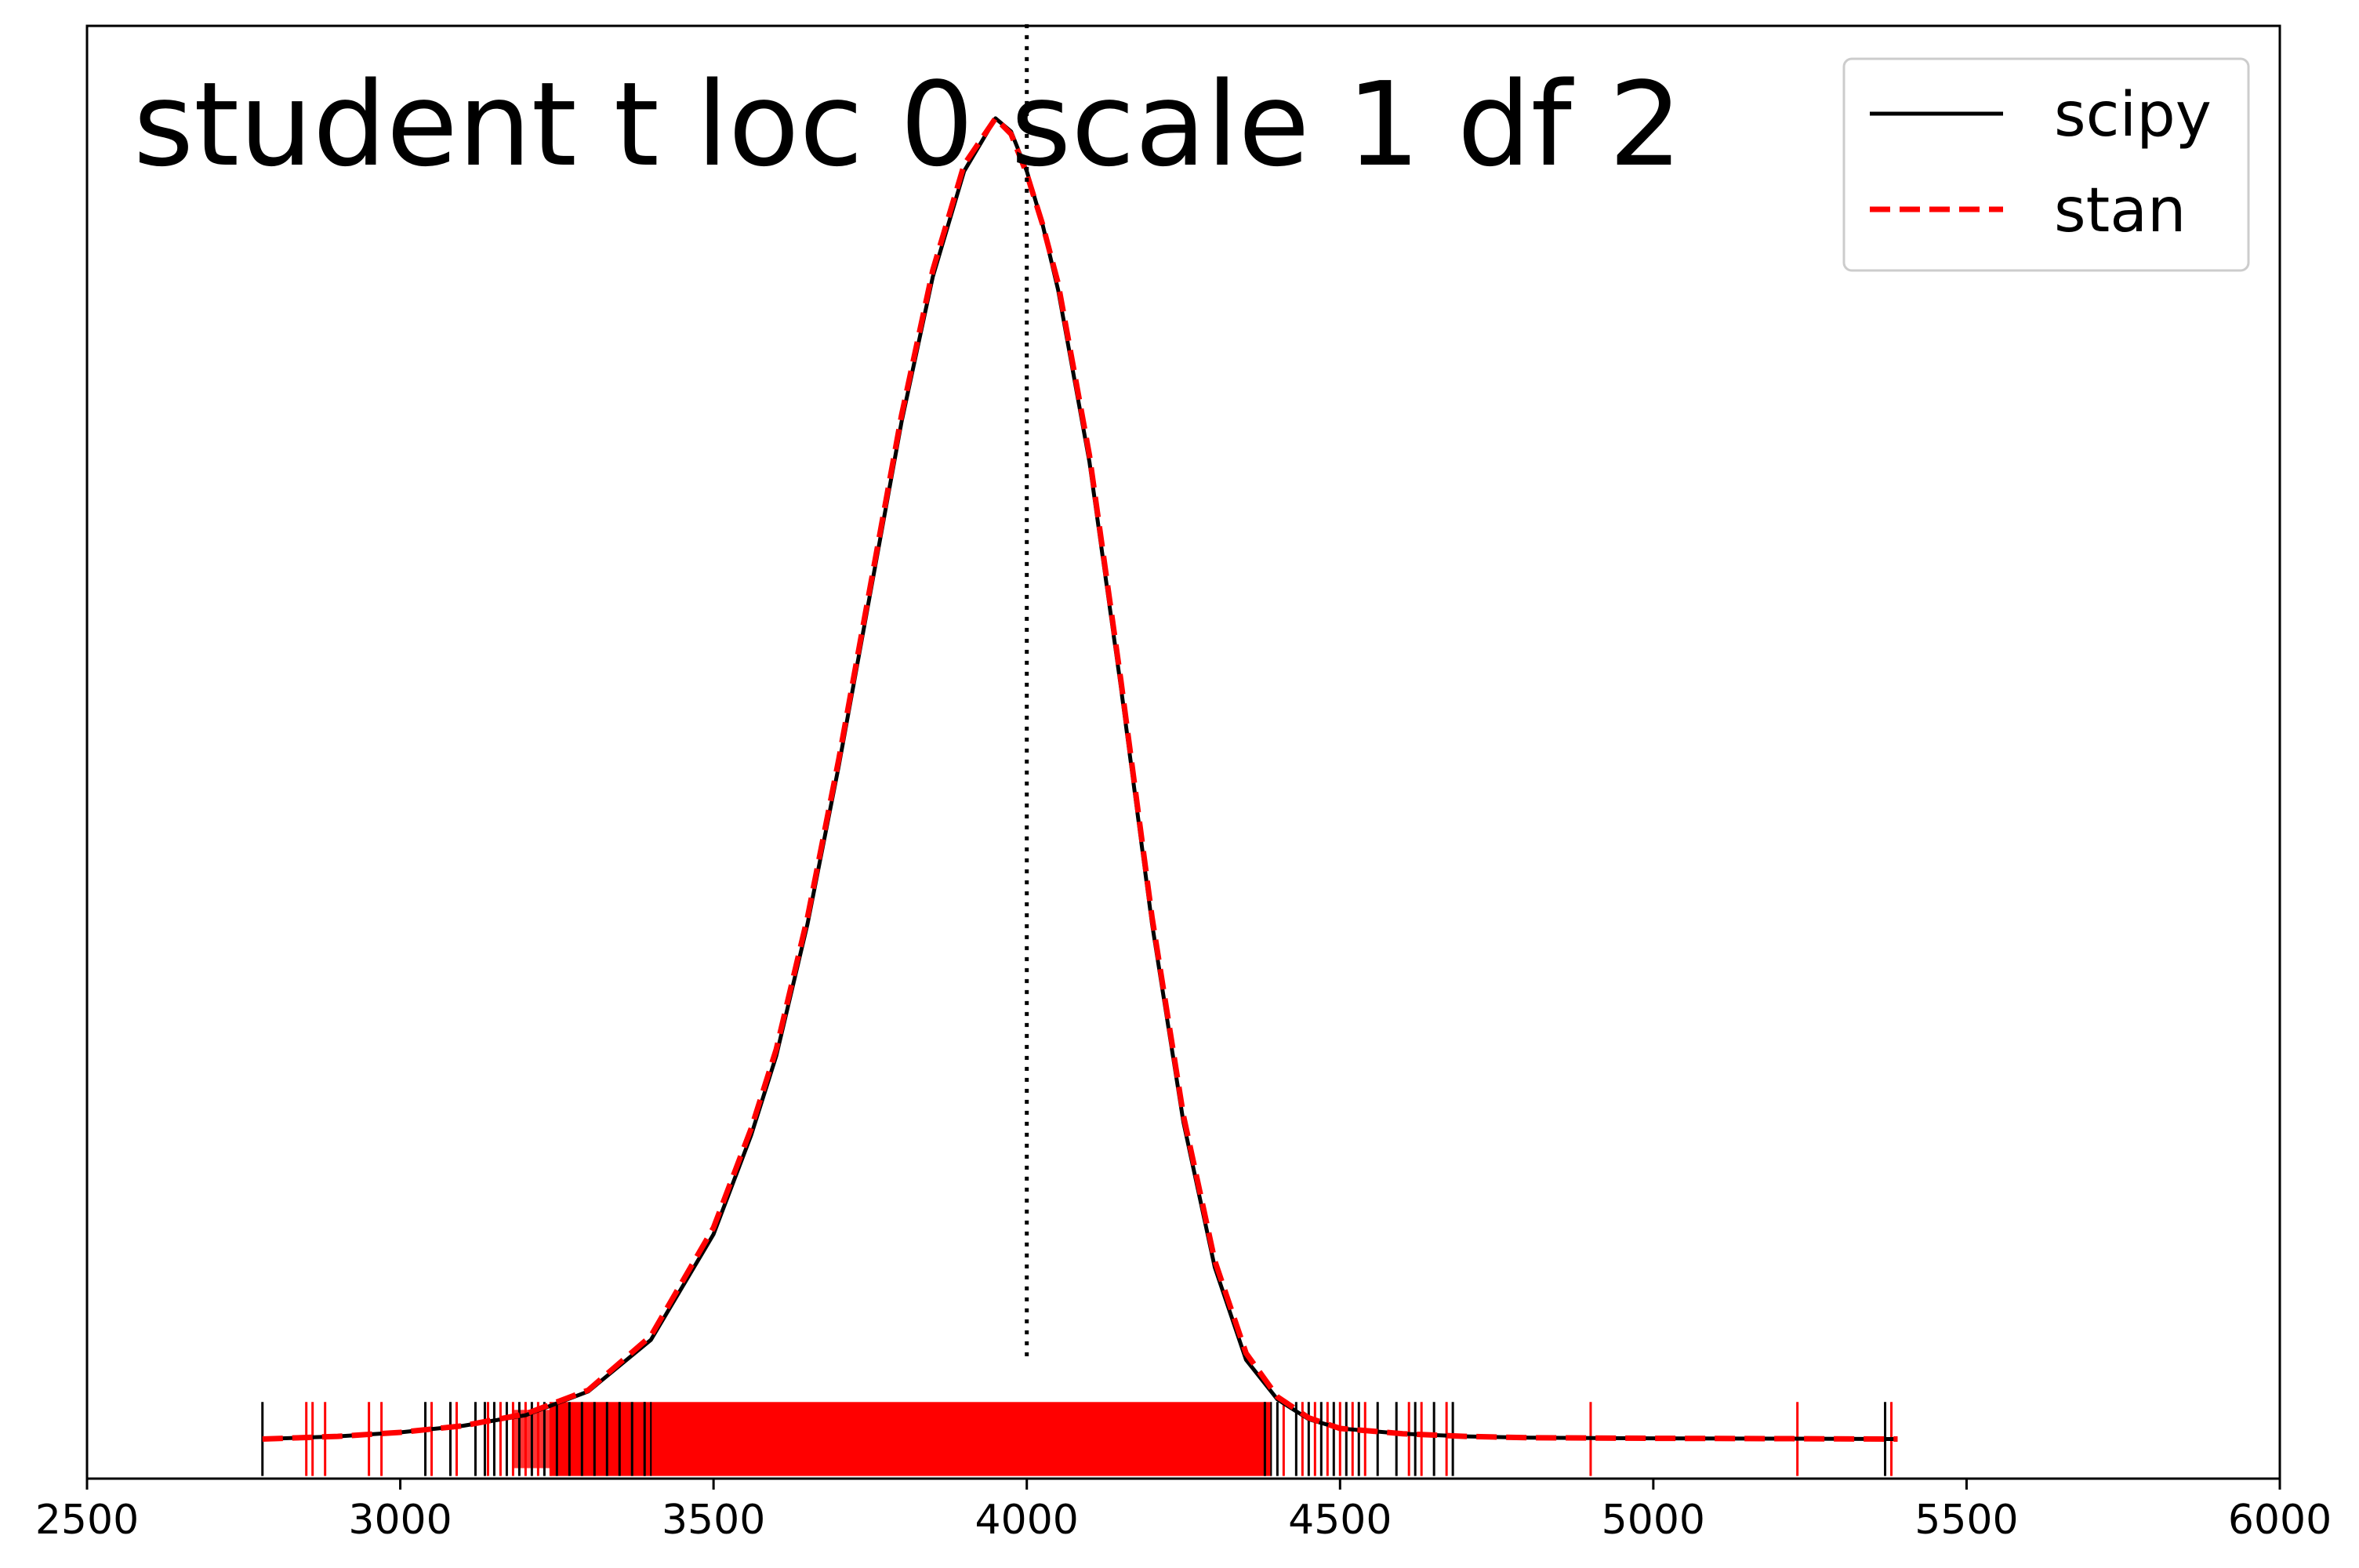 This screenshot has width=2359, height=1568. I want to click on legend-label-stan: stan, so click(2120, 211).